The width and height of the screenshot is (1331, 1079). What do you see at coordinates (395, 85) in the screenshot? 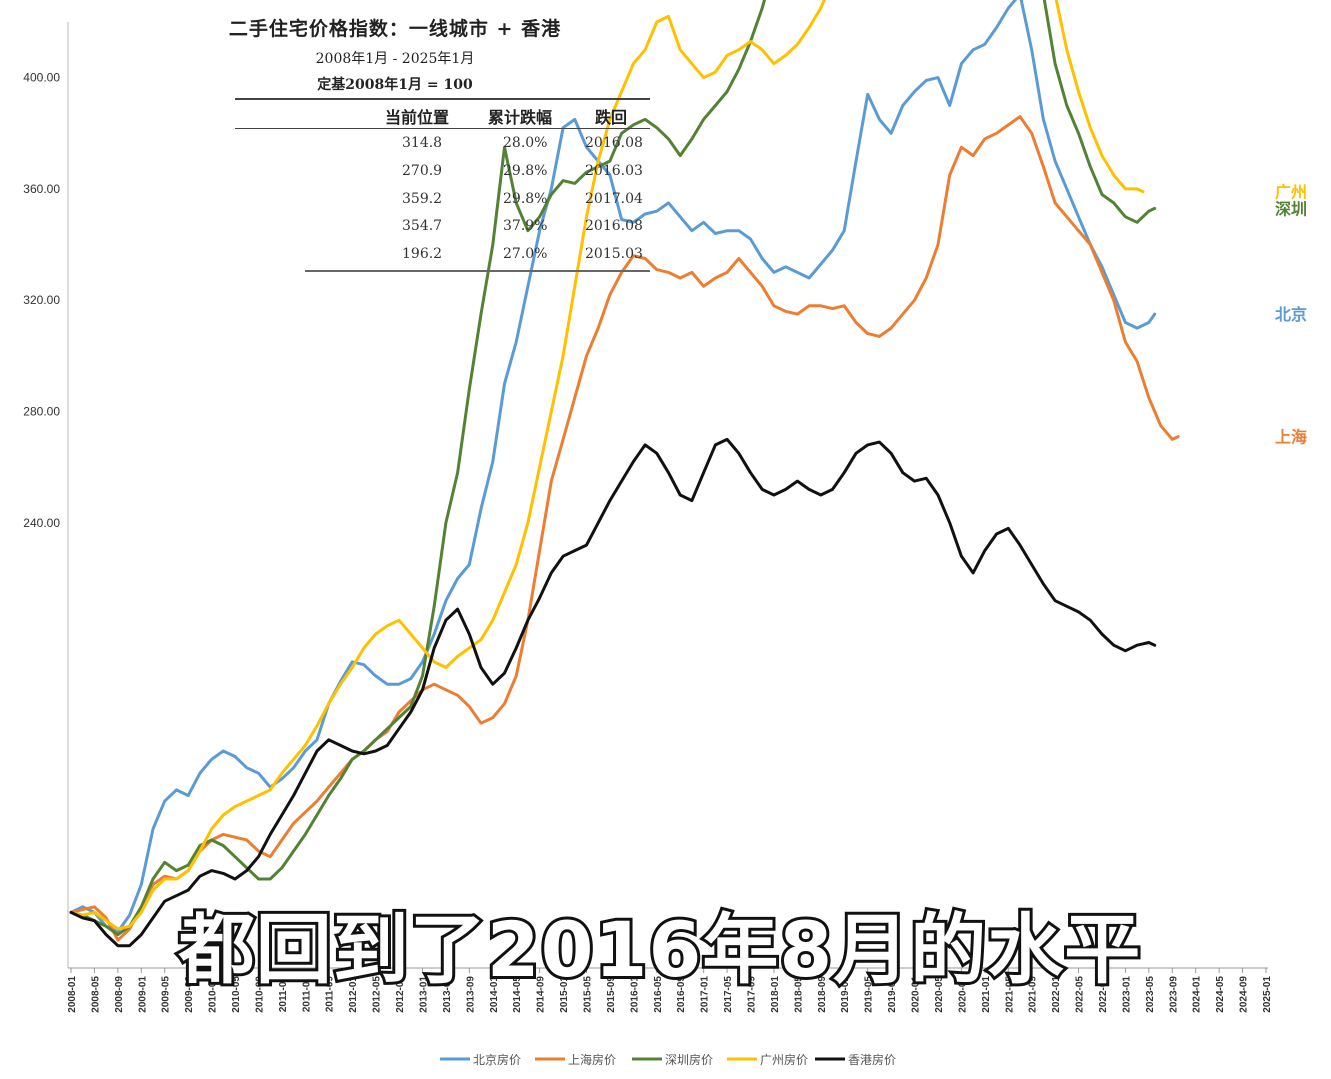
I see `table-base: 定基2008年1月 = 100` at bounding box center [395, 85].